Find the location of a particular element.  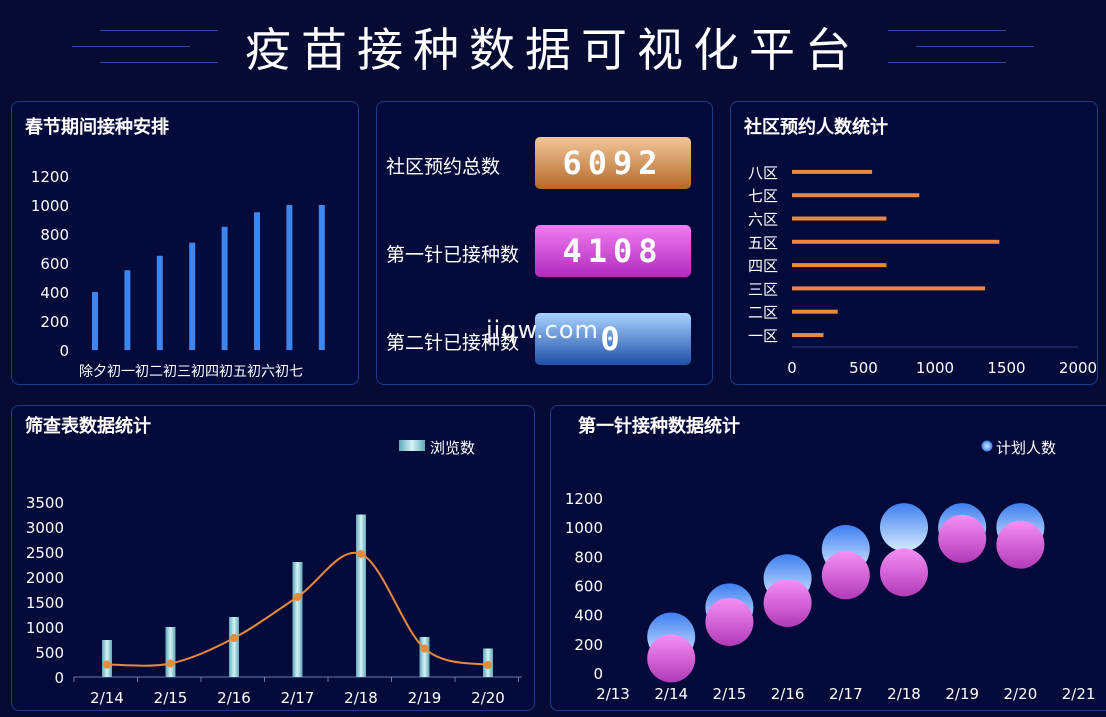

first-dose-y-tick: 1200 is located at coordinates (584, 499).